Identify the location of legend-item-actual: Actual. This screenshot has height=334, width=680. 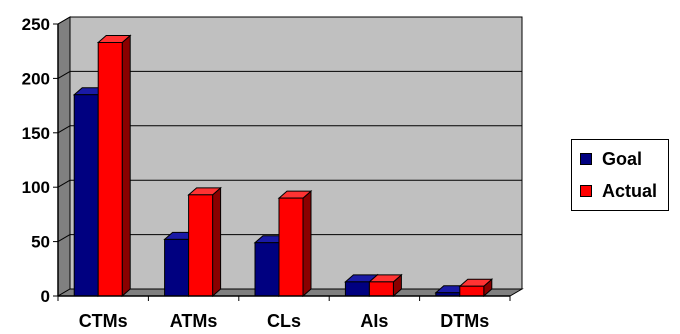
(618, 191).